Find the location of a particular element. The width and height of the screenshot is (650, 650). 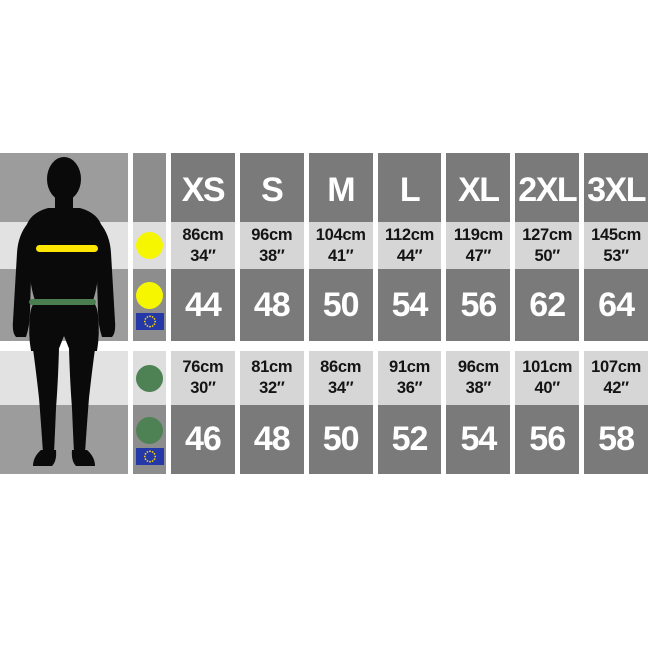

chest-size-s: 96cm 38″ is located at coordinates (271, 245).